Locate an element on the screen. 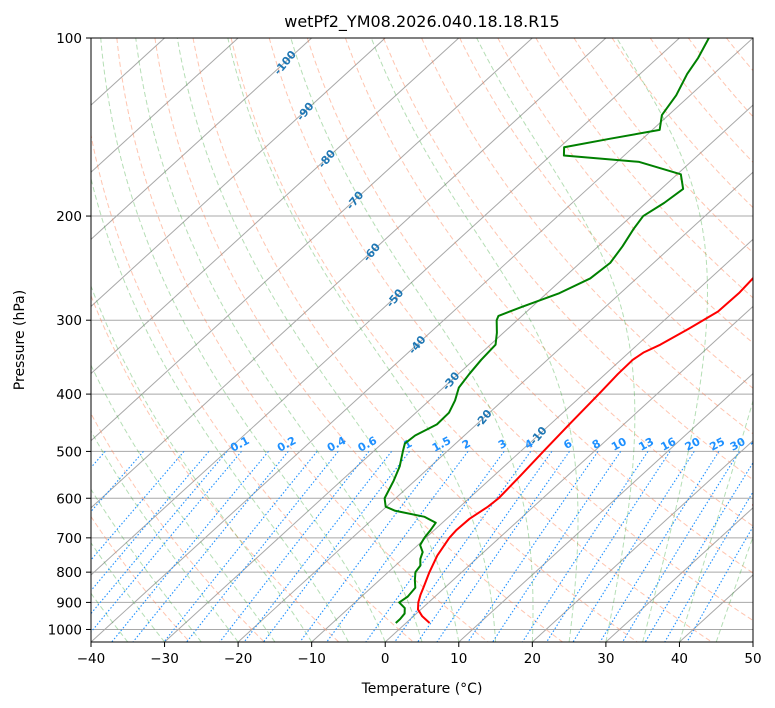 The width and height of the screenshot is (775, 708). y-tick-label: 700 is located at coordinates (69, 539).